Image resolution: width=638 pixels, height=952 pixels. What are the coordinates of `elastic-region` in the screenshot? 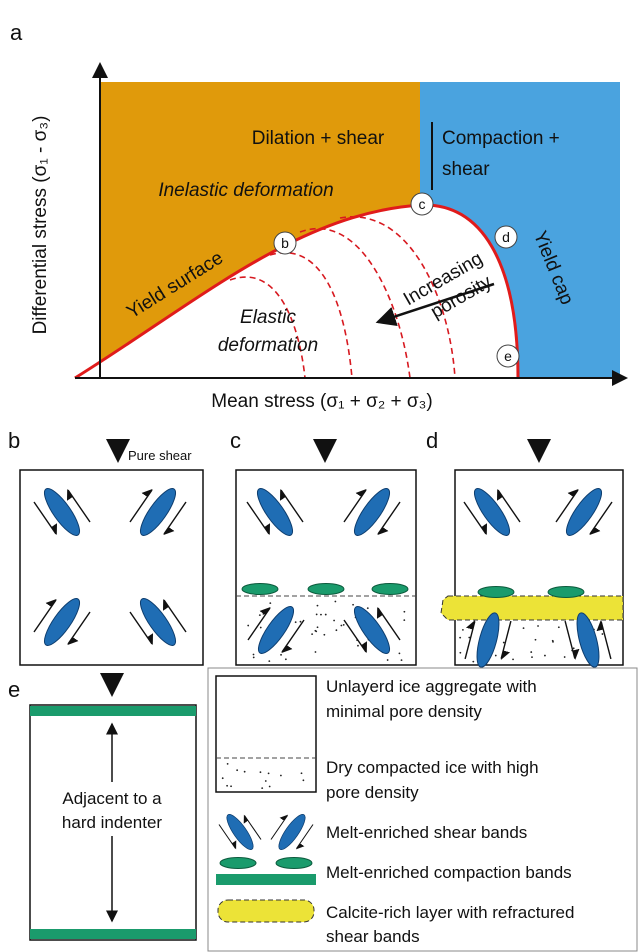 It's located at (296, 291).